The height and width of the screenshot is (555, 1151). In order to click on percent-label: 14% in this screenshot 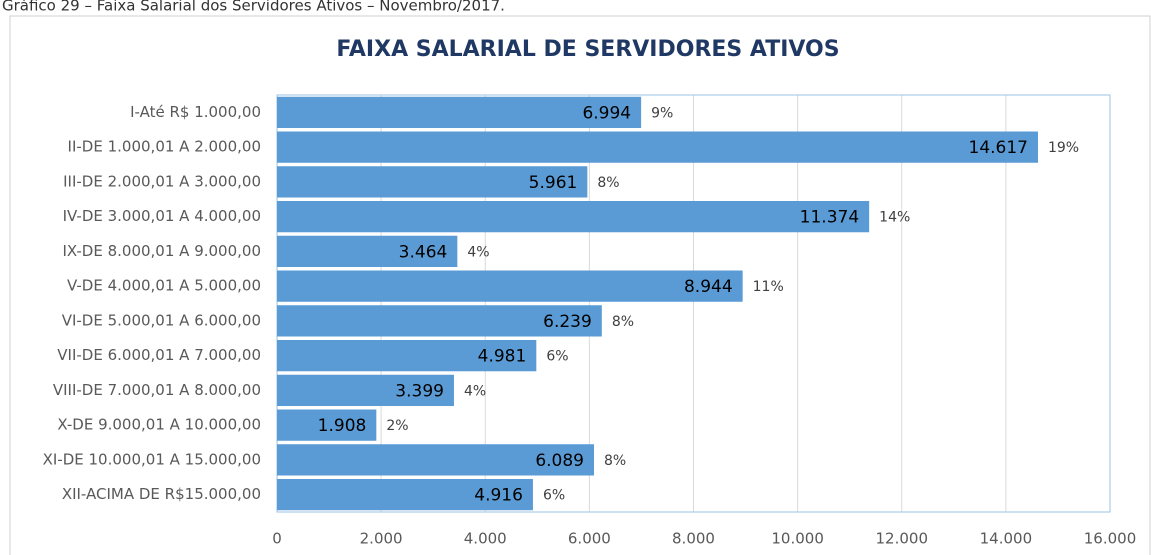, I will do `click(894, 218)`.